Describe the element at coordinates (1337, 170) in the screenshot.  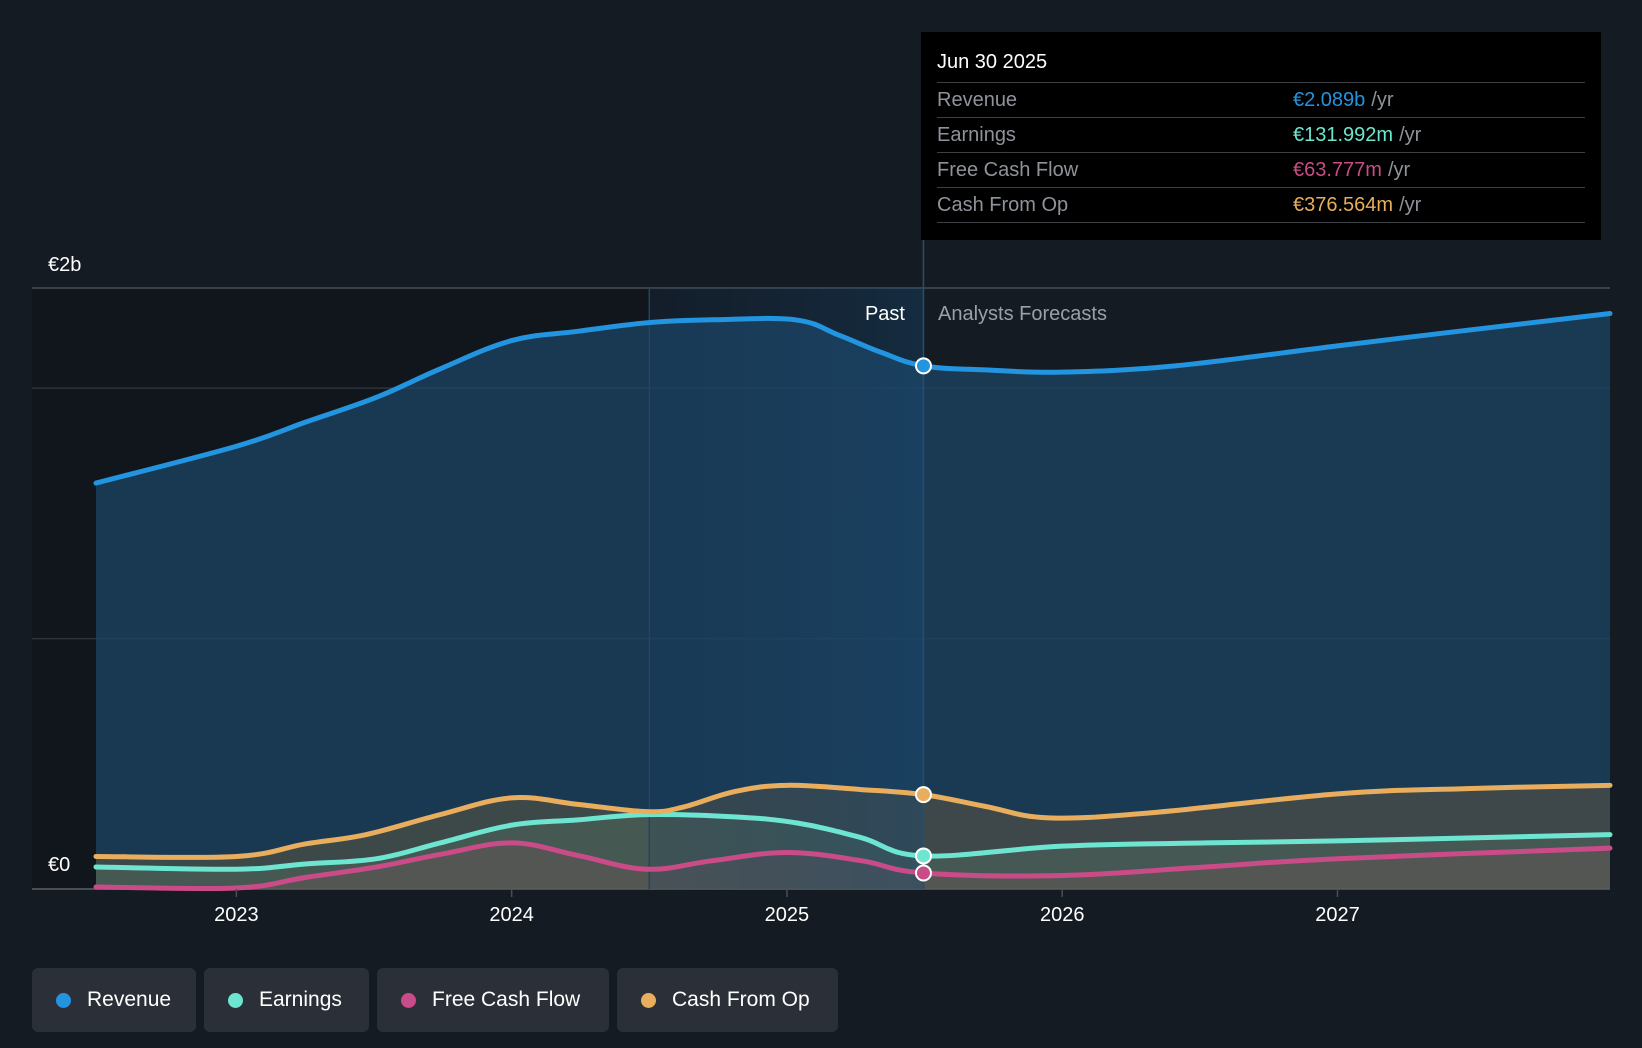
I see `tooltip-value: €63.777m` at that location.